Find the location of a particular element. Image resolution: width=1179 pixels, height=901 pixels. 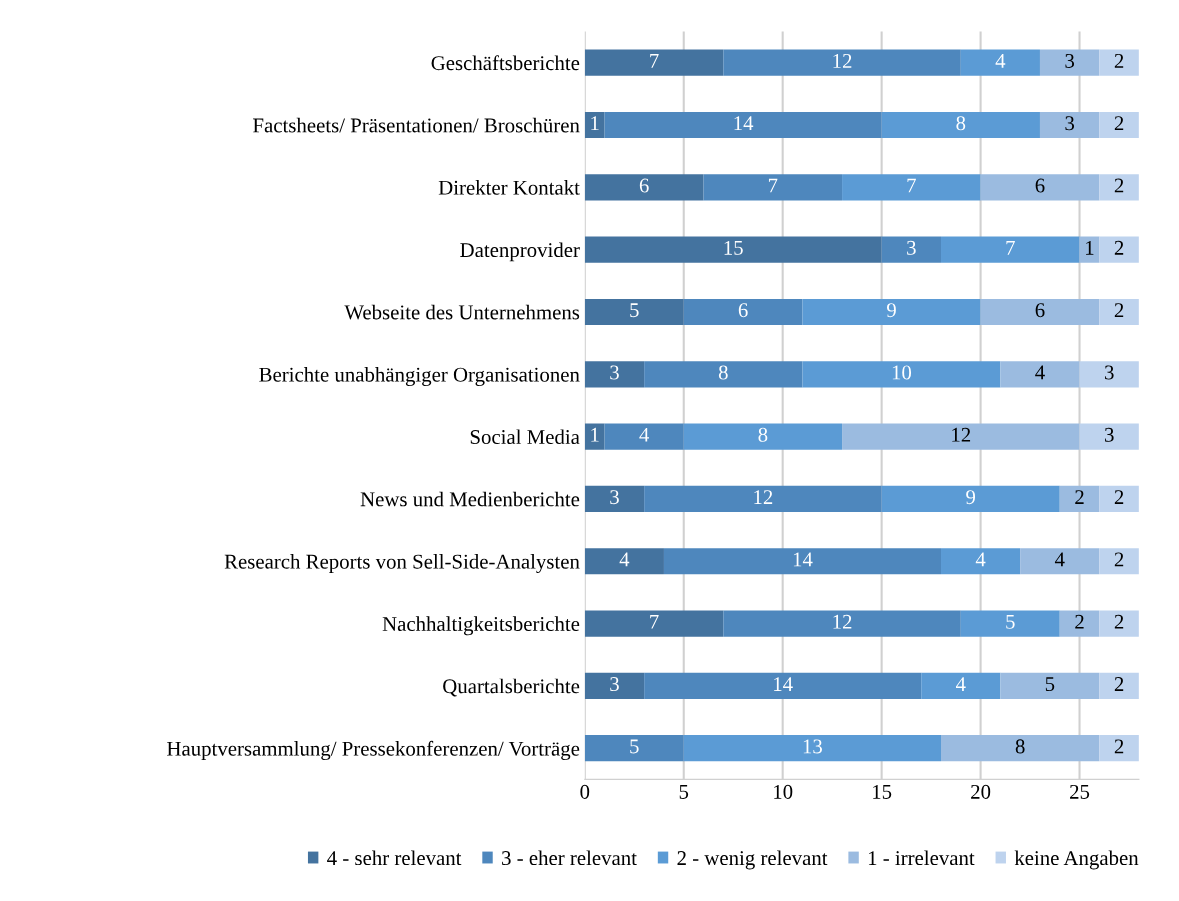

y-tick-label: News und Medienberichte is located at coordinates (470, 499).